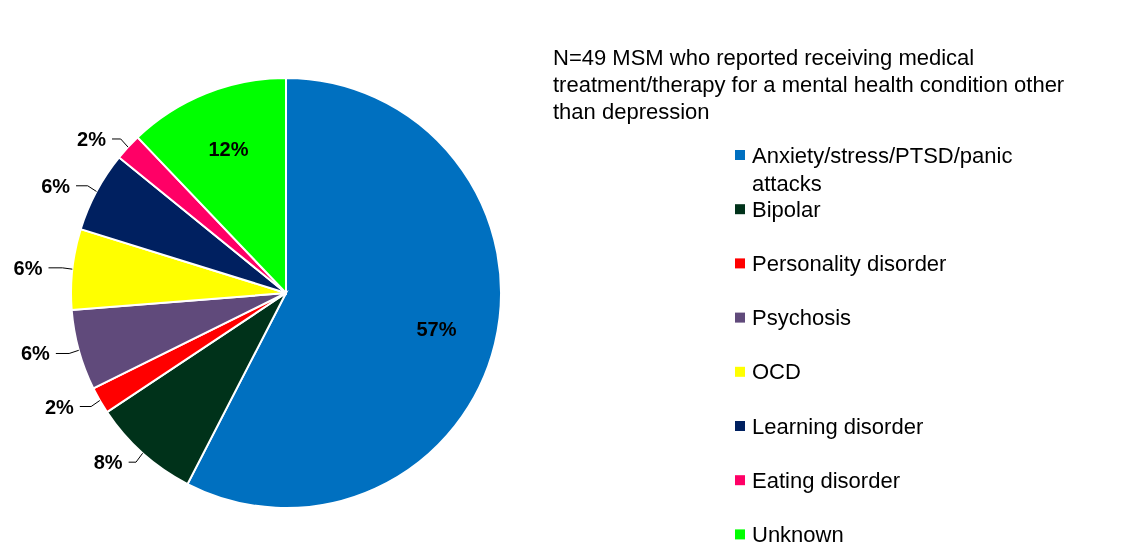 Image resolution: width=1123 pixels, height=548 pixels. Describe the element at coordinates (826, 480) in the screenshot. I see `legend-label: Eating disorder` at that location.